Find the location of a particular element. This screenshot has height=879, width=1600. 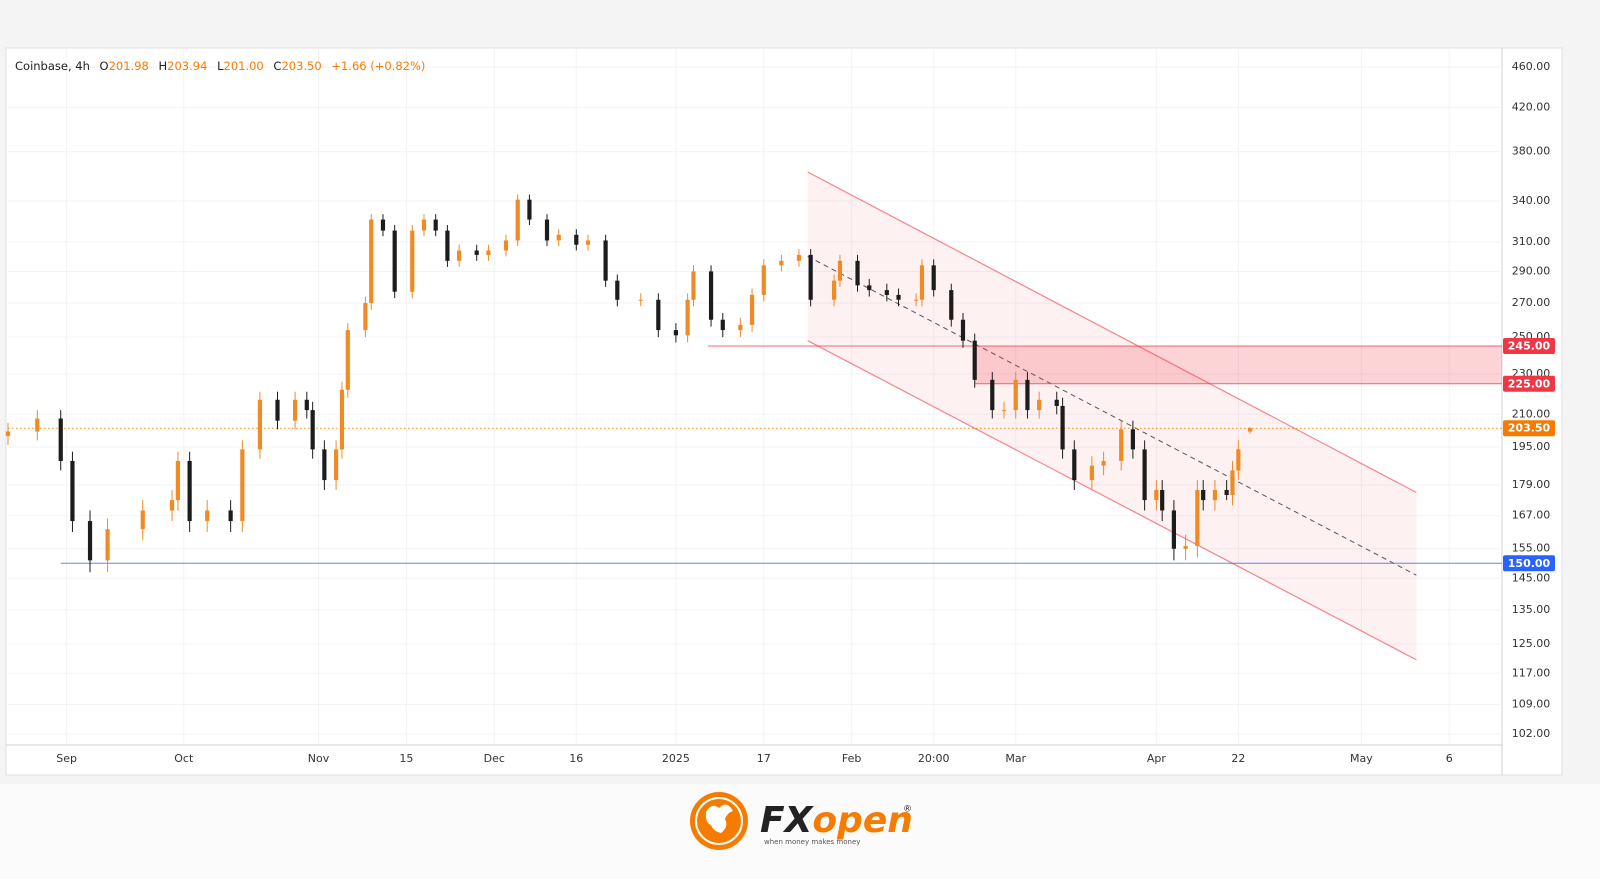

y-tick-label: 420.00 is located at coordinates (1531, 106).